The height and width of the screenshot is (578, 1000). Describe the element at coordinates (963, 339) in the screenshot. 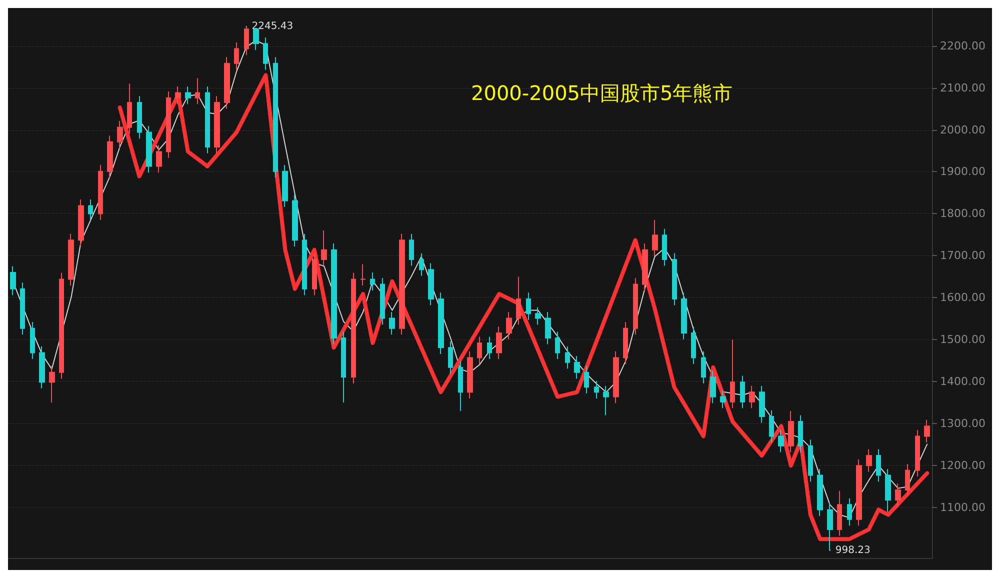

I see `y-tick-label: 1500.00` at that location.